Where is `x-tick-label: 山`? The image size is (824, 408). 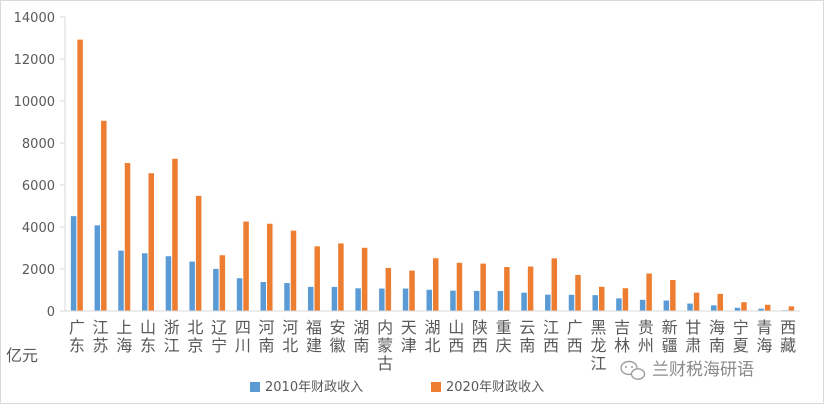
x-tick-label: 山 is located at coordinates (456, 327).